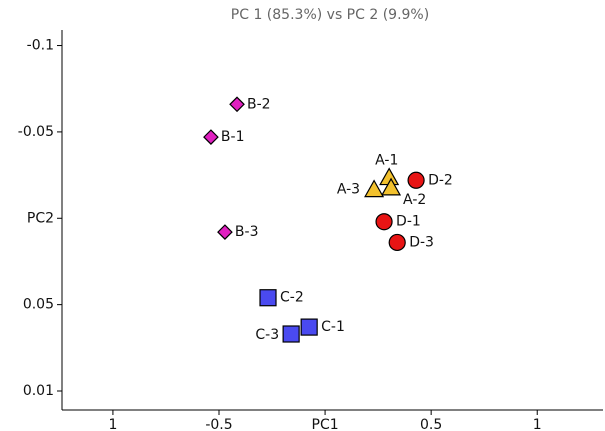  Describe the element at coordinates (233, 137) in the screenshot. I see `point-label: B-1` at that location.